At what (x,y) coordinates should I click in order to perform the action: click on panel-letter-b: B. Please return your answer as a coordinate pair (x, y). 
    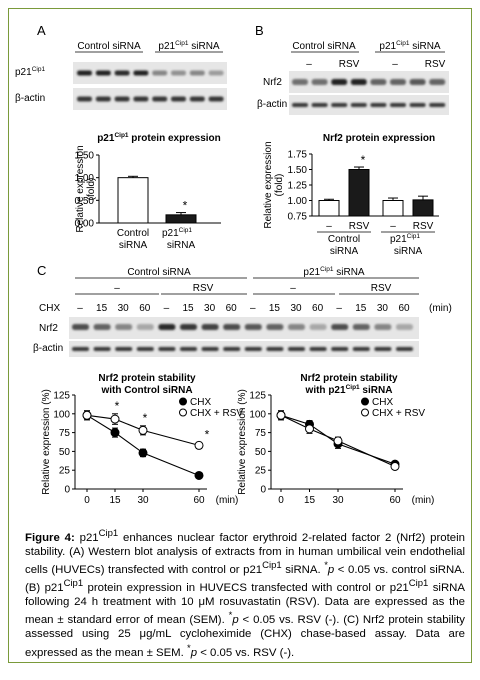
    Looking at the image, I should click on (259, 30).